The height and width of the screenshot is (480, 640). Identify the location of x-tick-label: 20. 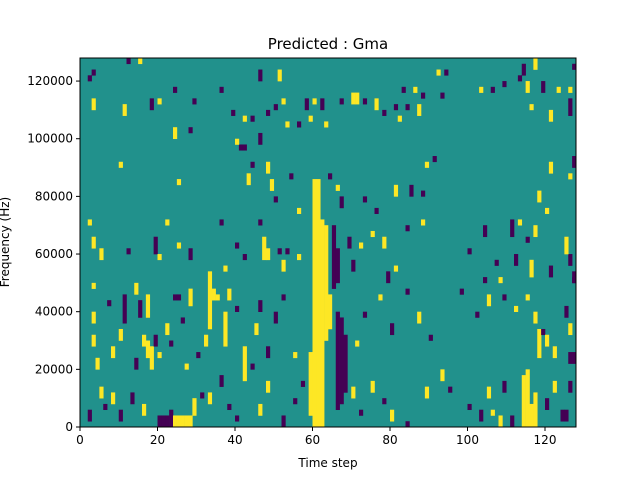
(157, 440).